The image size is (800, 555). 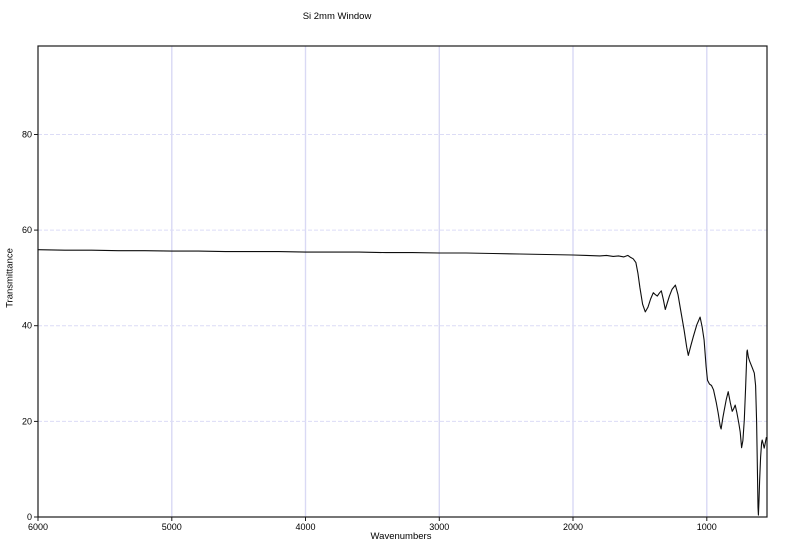 I want to click on y-tick-label: 60, so click(x=27, y=230).